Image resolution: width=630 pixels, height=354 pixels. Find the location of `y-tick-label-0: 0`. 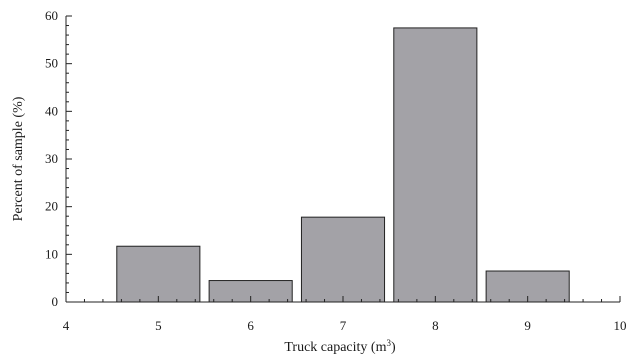

y-tick-label-0: 0 is located at coordinates (55, 301).